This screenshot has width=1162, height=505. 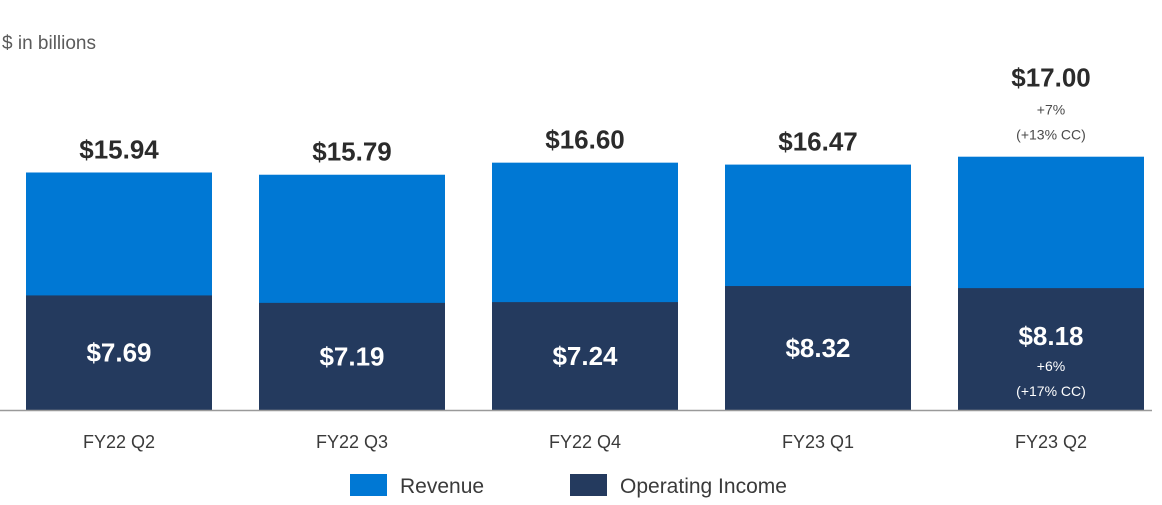 I want to click on operating-income-bar-fy22-q2, so click(x=119, y=352).